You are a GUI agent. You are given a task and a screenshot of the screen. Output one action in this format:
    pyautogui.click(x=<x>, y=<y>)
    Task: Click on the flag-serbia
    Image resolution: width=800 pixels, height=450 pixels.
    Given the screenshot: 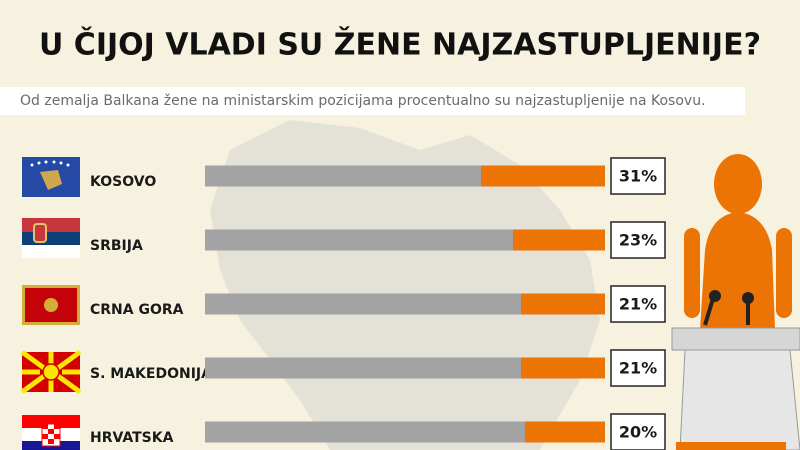 What is the action you would take?
    pyautogui.click(x=51, y=238)
    